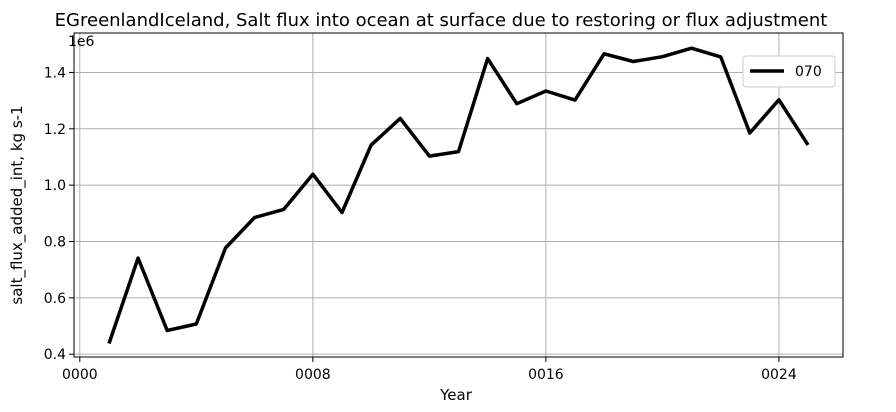 The height and width of the screenshot is (412, 896). I want to click on y-tick-label: 0.6, so click(55, 299).